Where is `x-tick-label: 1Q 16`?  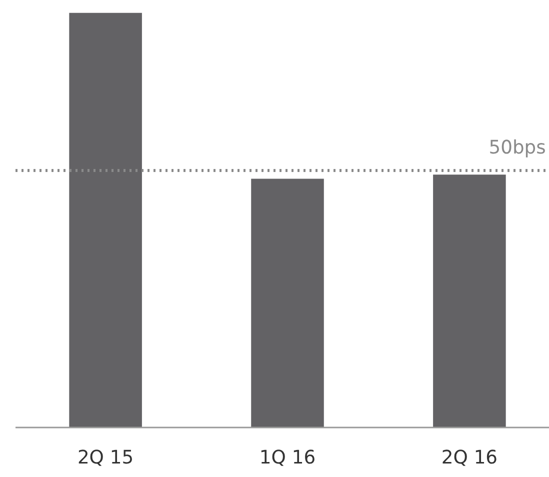
x-tick-label: 1Q 16 is located at coordinates (287, 458).